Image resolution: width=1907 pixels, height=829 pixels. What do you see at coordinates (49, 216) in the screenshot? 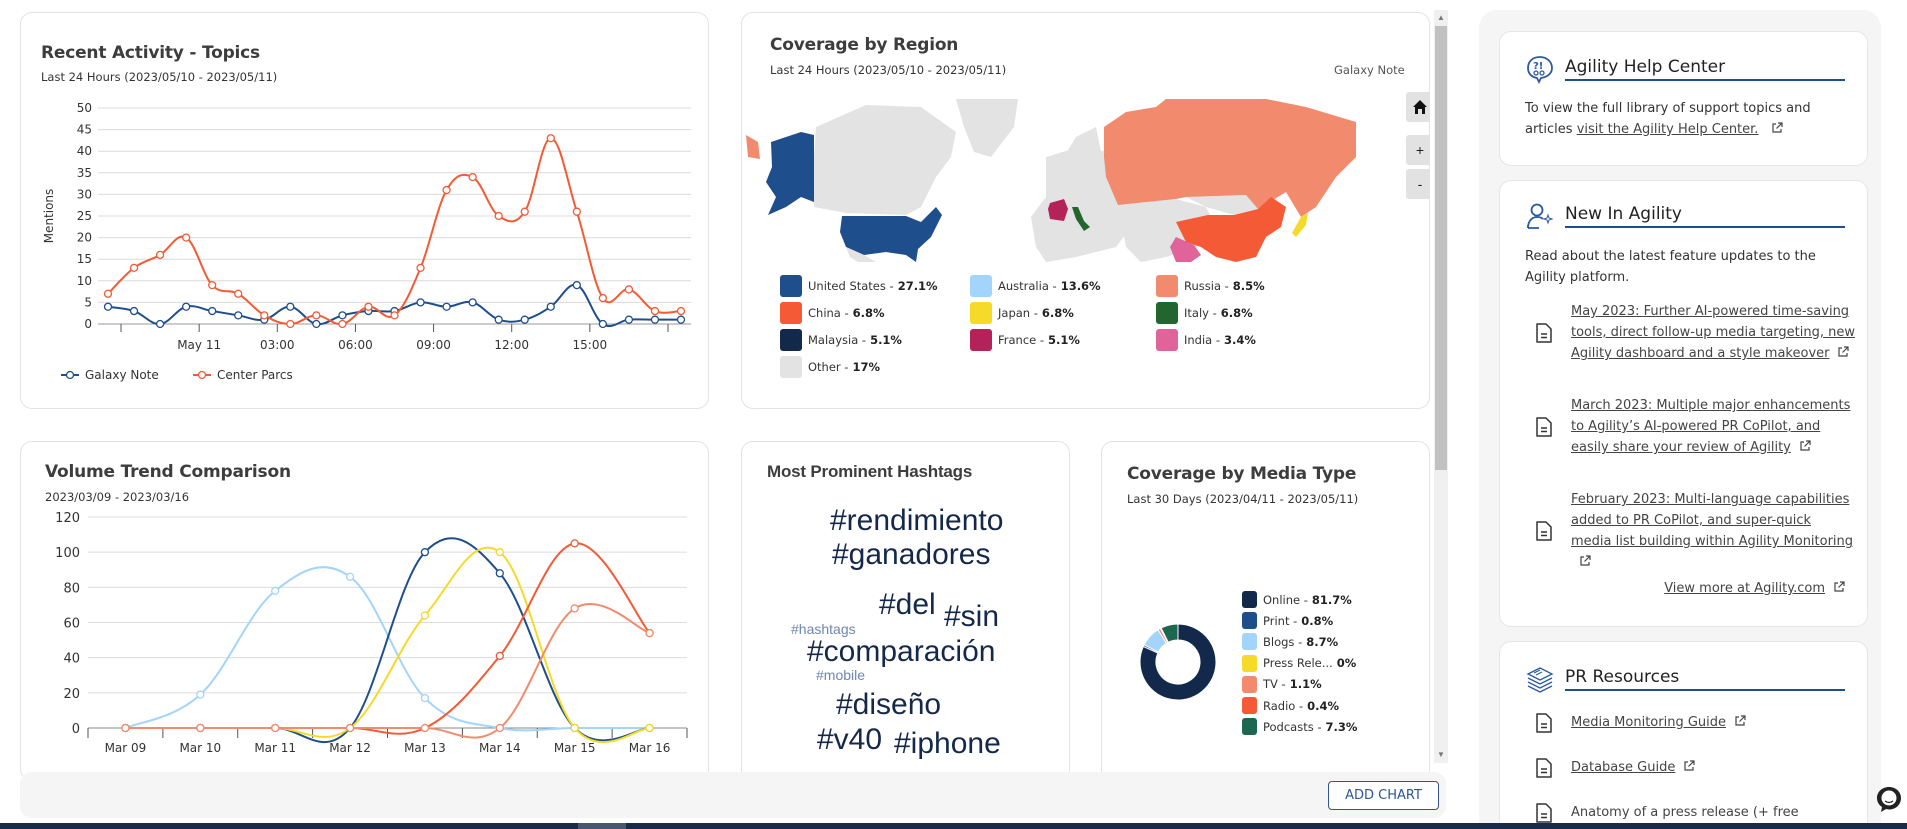
I see `y-axis-label: Mentions` at bounding box center [49, 216].